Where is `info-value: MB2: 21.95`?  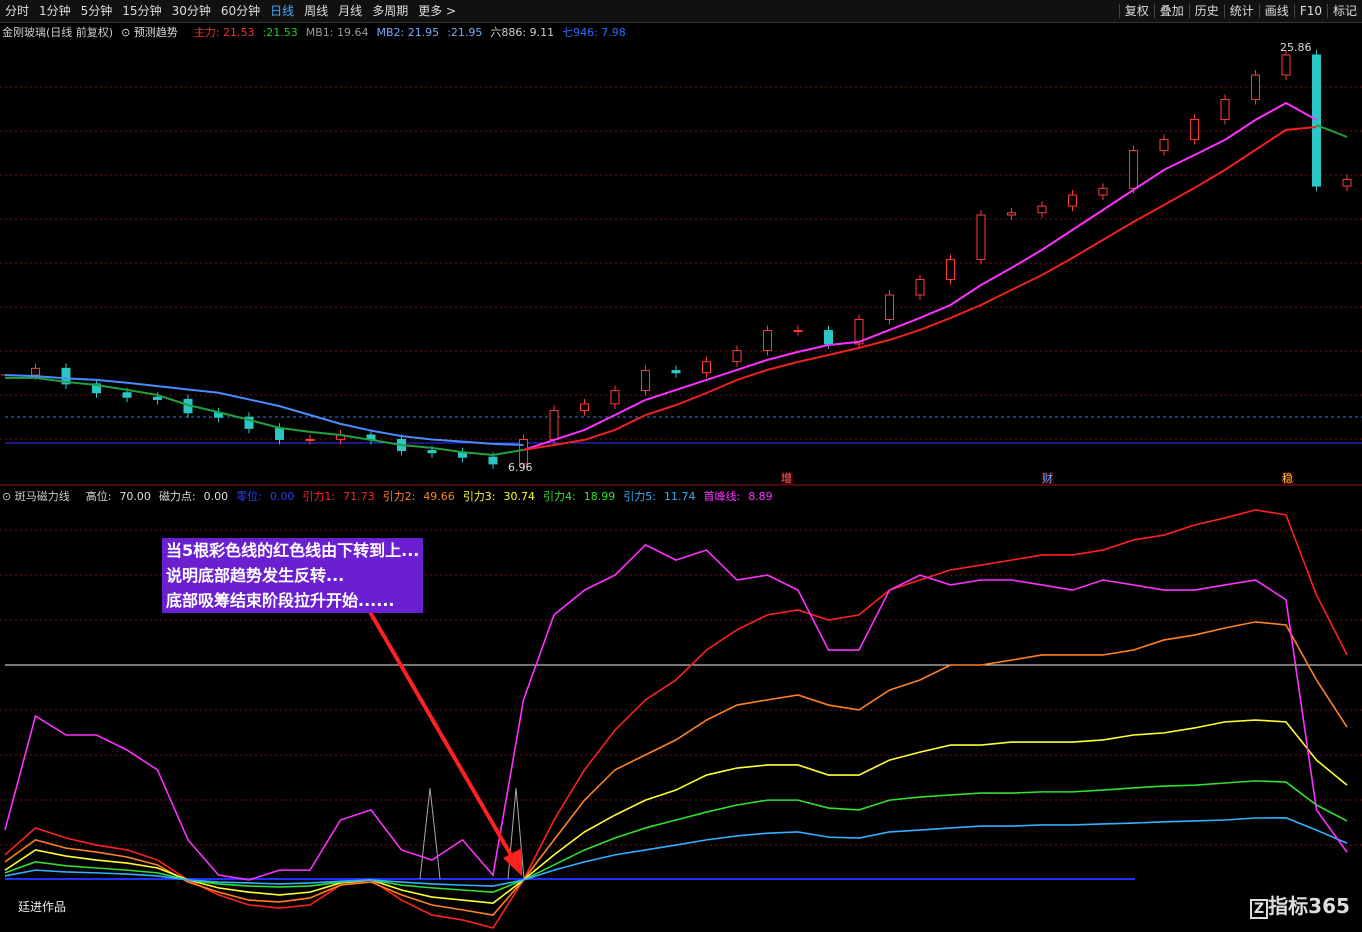
info-value: MB2: 21.95 is located at coordinates (408, 32).